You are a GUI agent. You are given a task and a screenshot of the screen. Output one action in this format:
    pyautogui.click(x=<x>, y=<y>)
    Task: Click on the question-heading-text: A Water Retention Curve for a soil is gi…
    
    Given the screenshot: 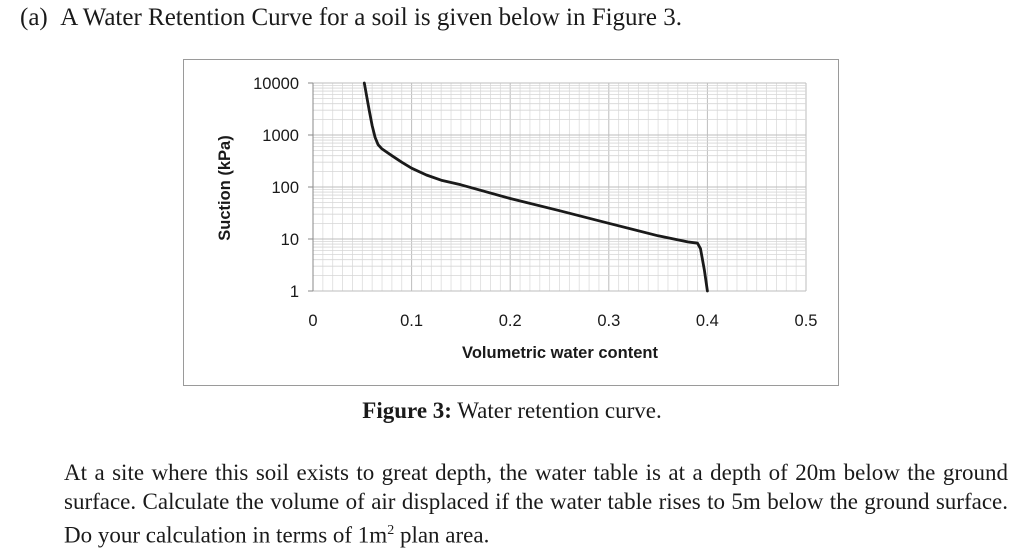 What is the action you would take?
    pyautogui.click(x=371, y=17)
    